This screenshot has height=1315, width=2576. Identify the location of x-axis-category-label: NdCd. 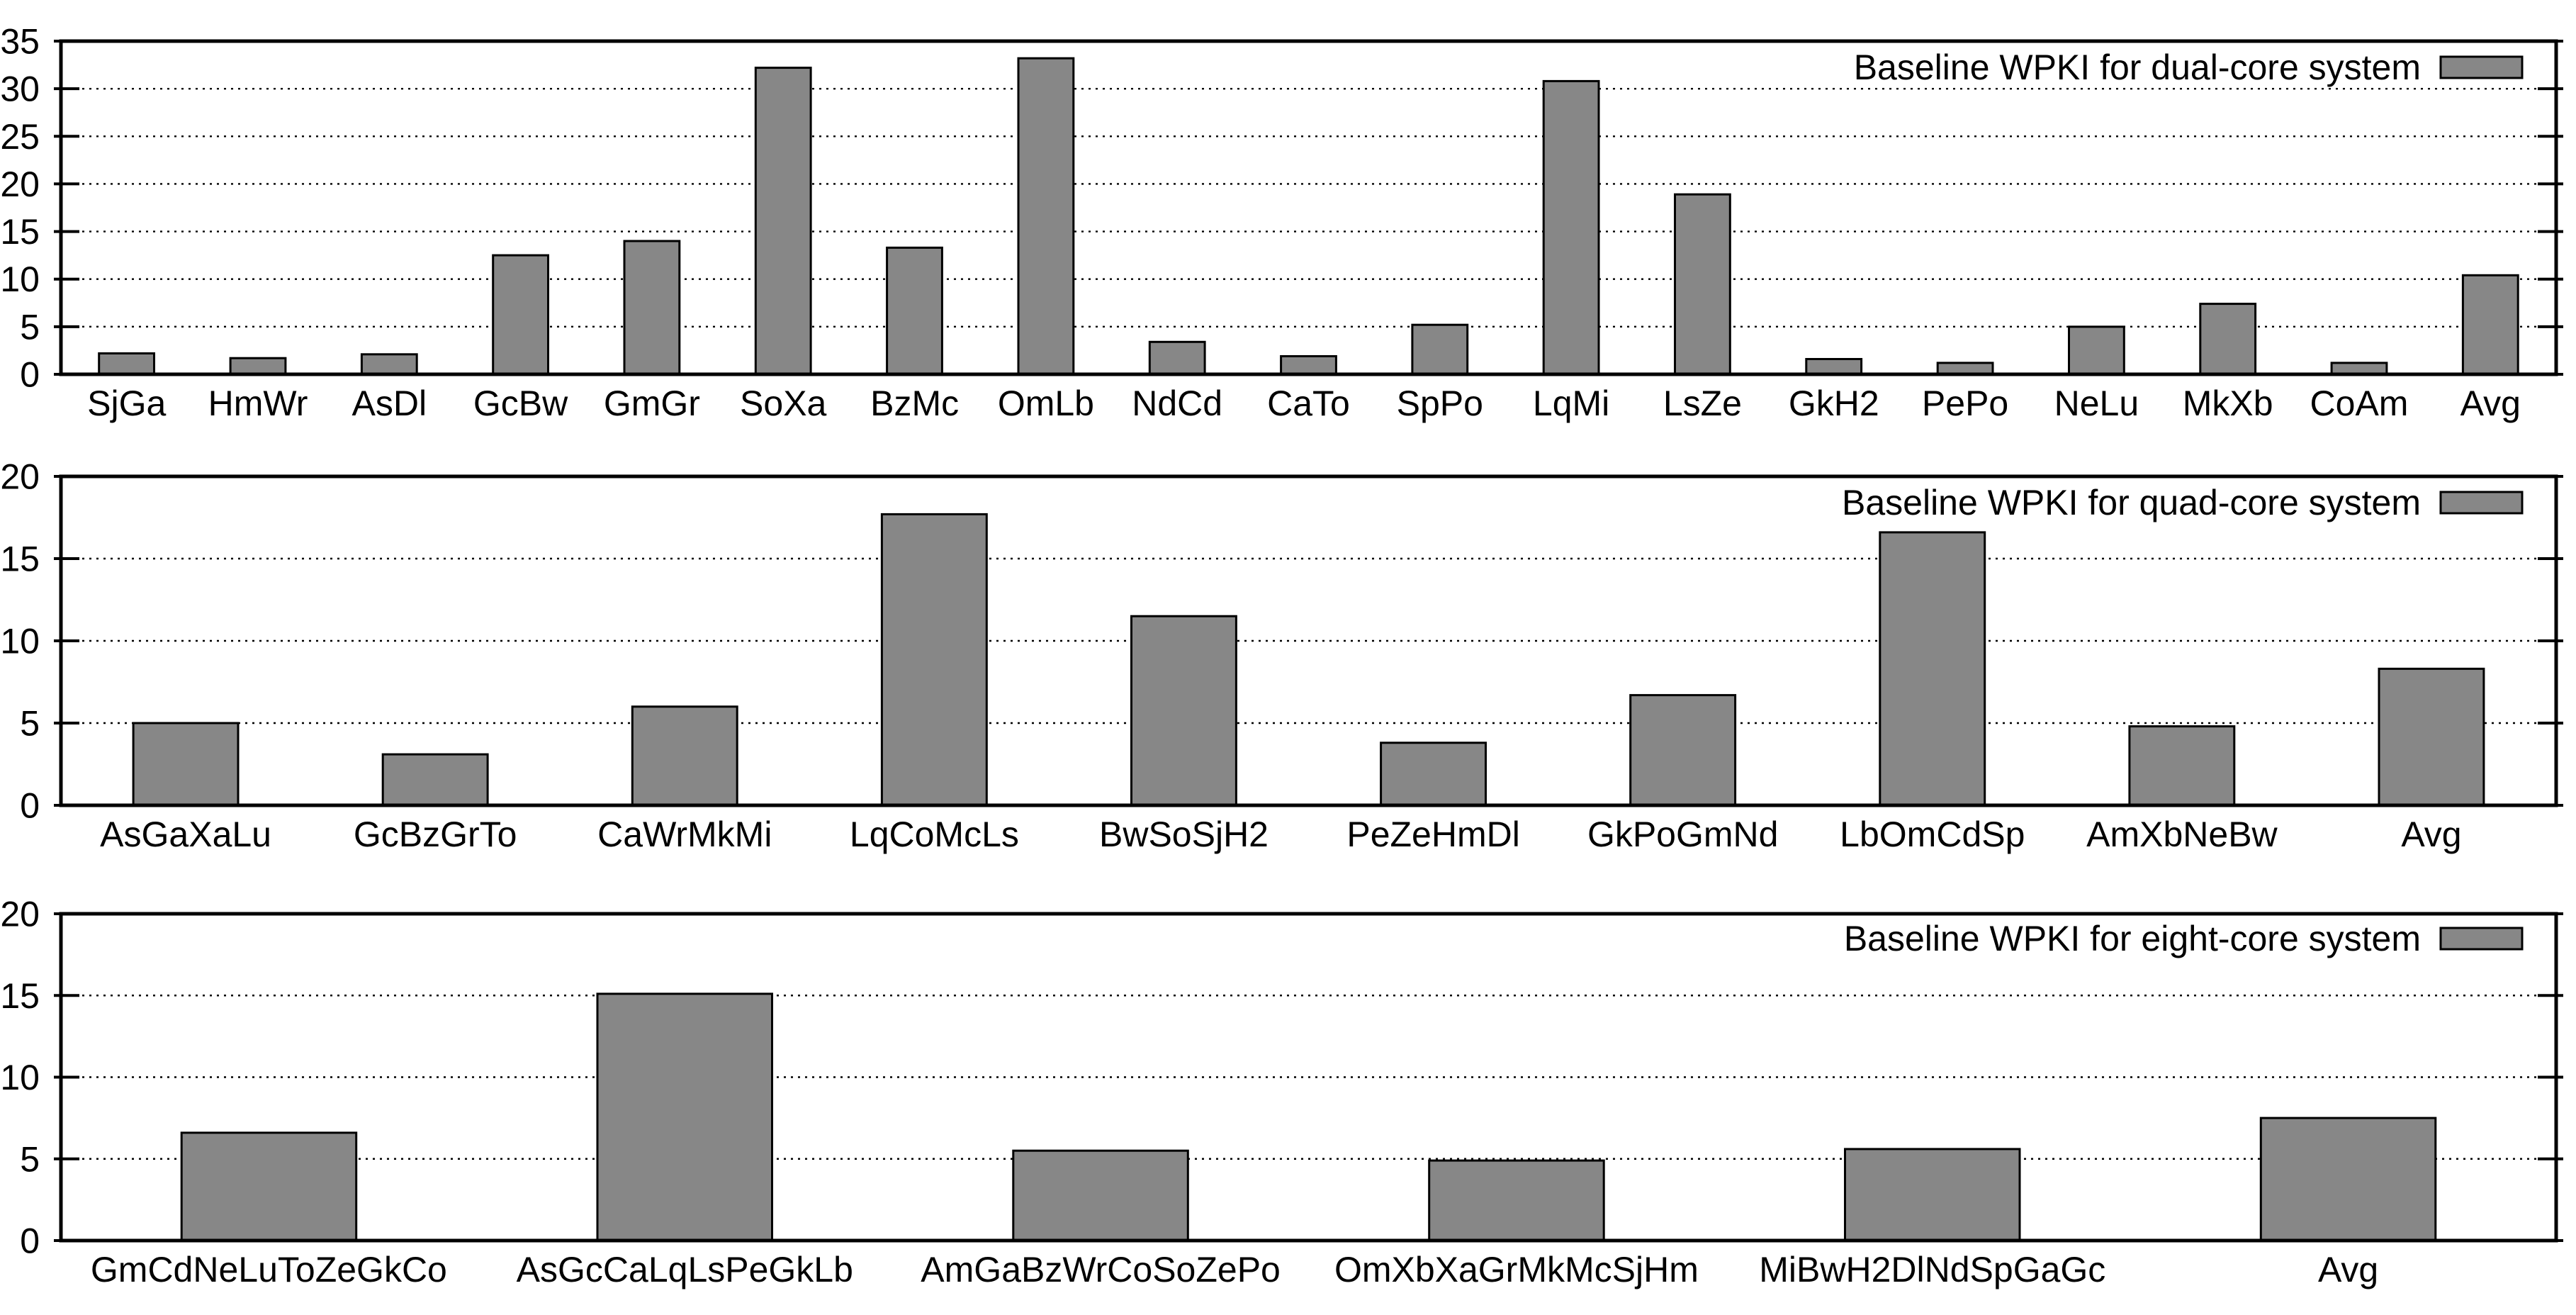
(1177, 403).